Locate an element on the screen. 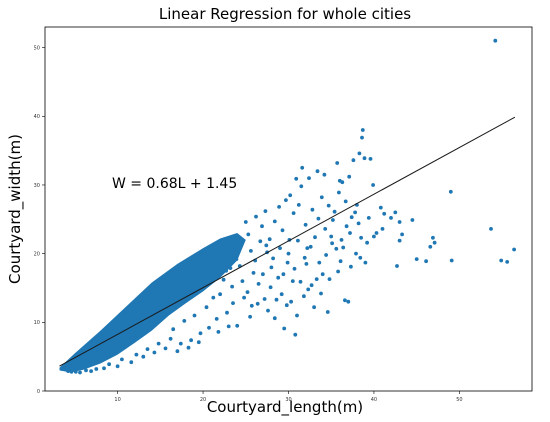 This screenshot has width=550, height=422. y-tick-label: 50 is located at coordinates (37, 48).